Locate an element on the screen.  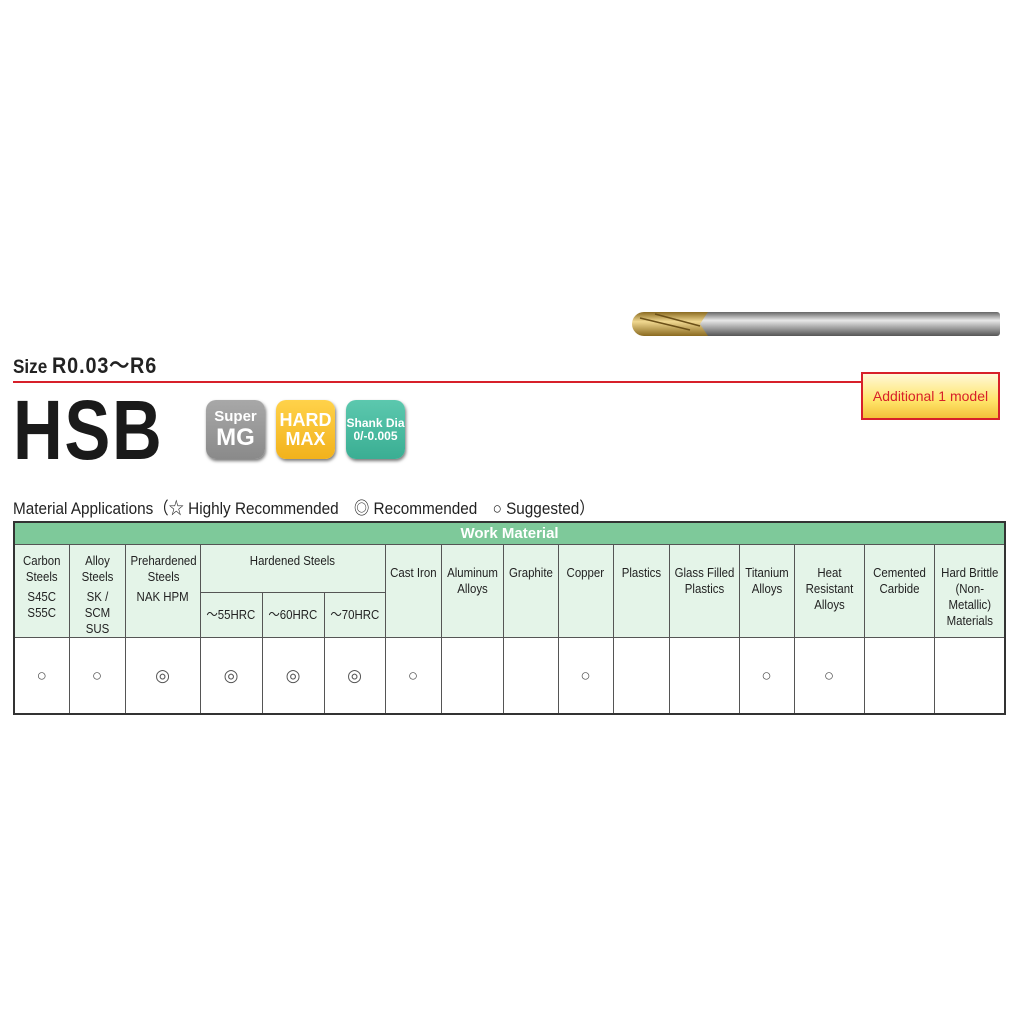
product-name: HSB is located at coordinates (88, 430).